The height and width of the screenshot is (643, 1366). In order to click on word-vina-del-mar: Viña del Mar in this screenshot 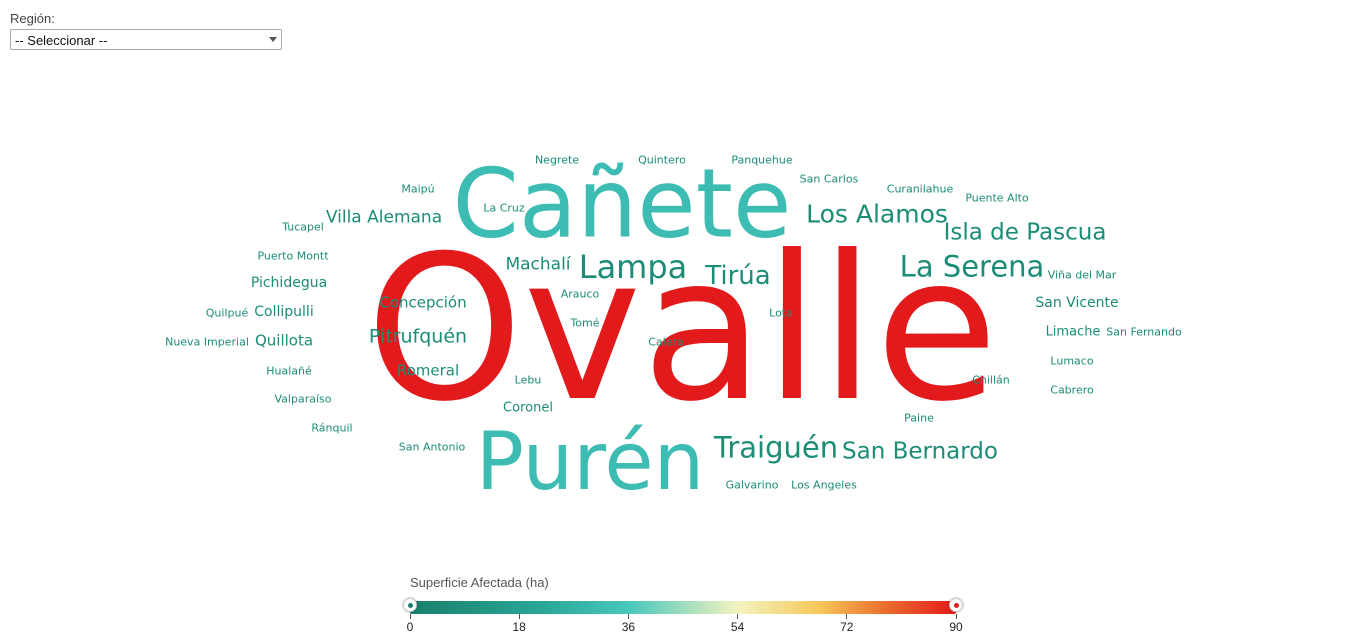, I will do `click(1082, 275)`.